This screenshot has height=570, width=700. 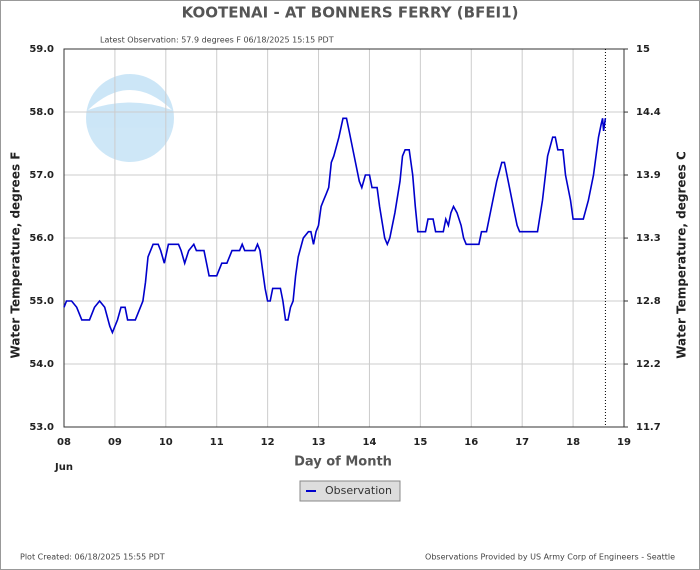 I want to click on y-tick-label: 54.0, so click(x=41, y=364).